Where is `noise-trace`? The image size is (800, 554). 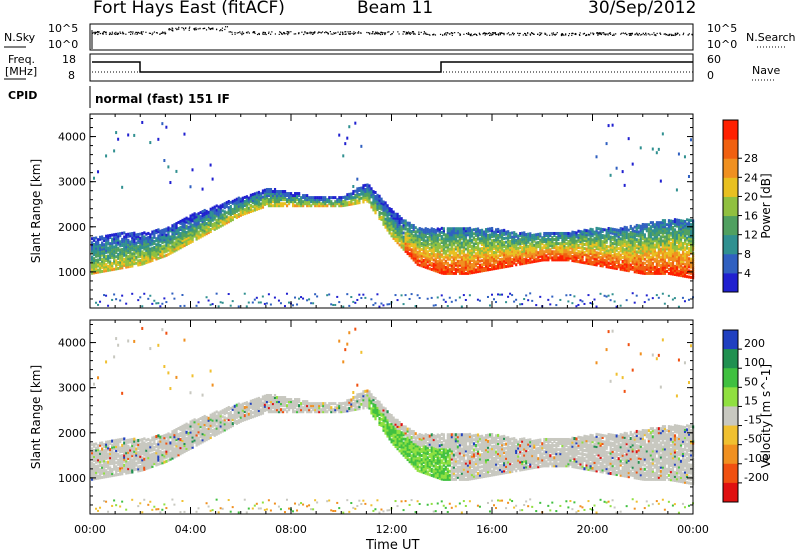 noise-trace is located at coordinates (392, 31).